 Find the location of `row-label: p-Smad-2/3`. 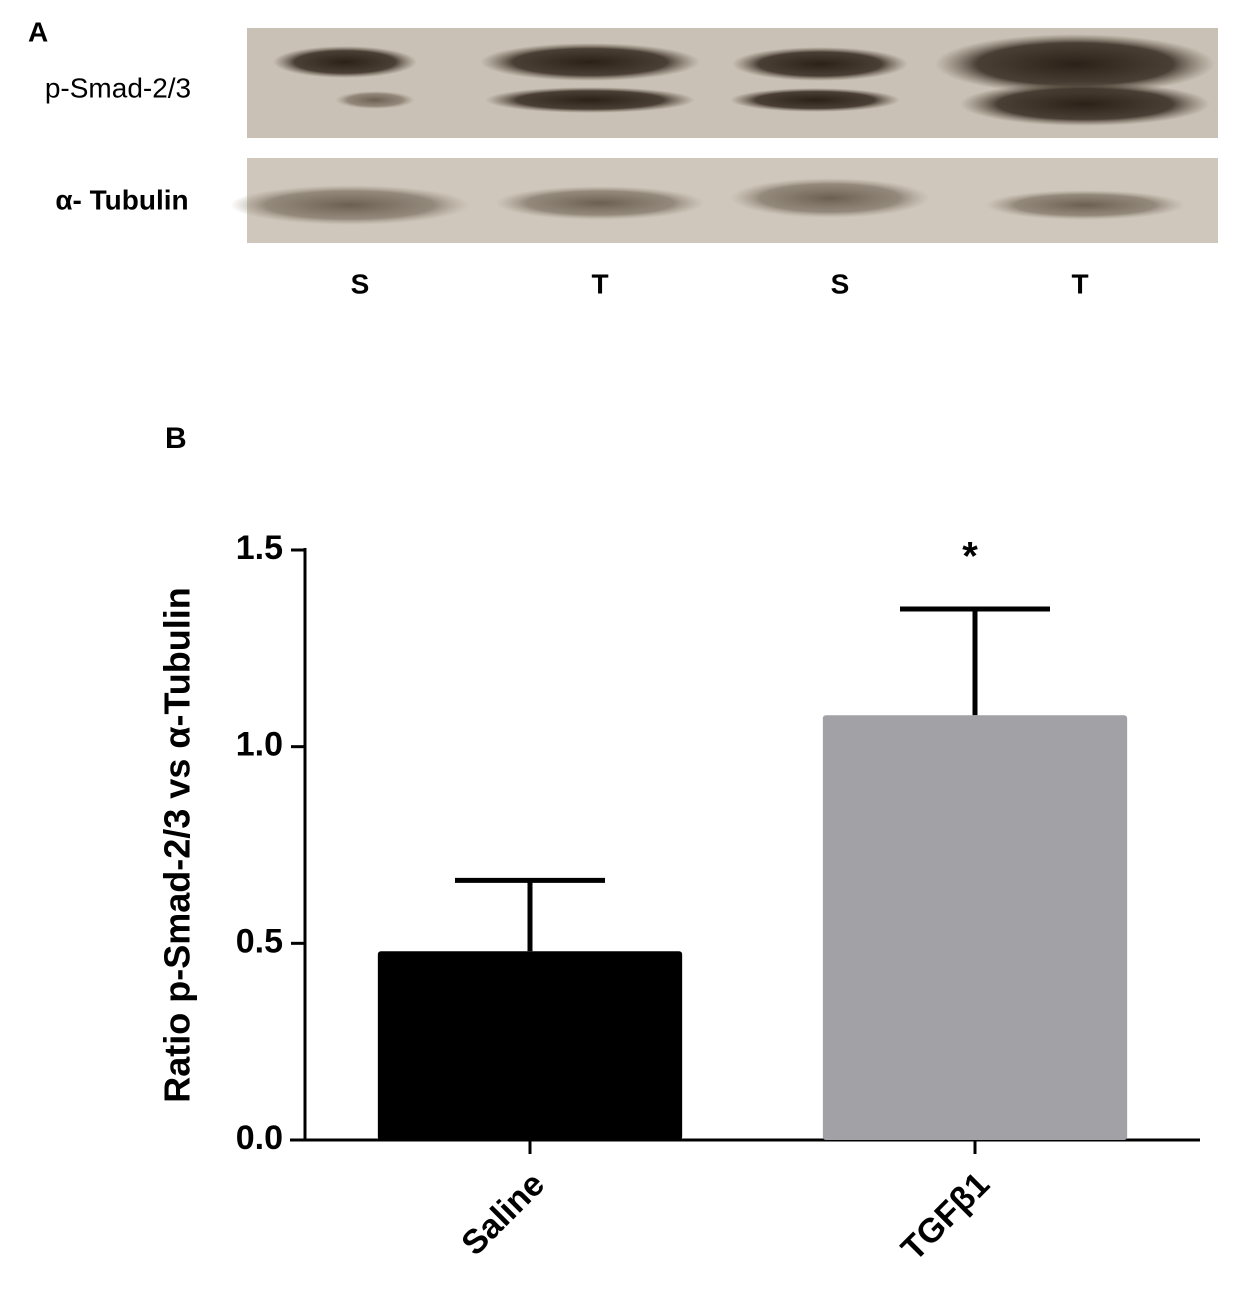

row-label: p-Smad-2/3 is located at coordinates (118, 87).